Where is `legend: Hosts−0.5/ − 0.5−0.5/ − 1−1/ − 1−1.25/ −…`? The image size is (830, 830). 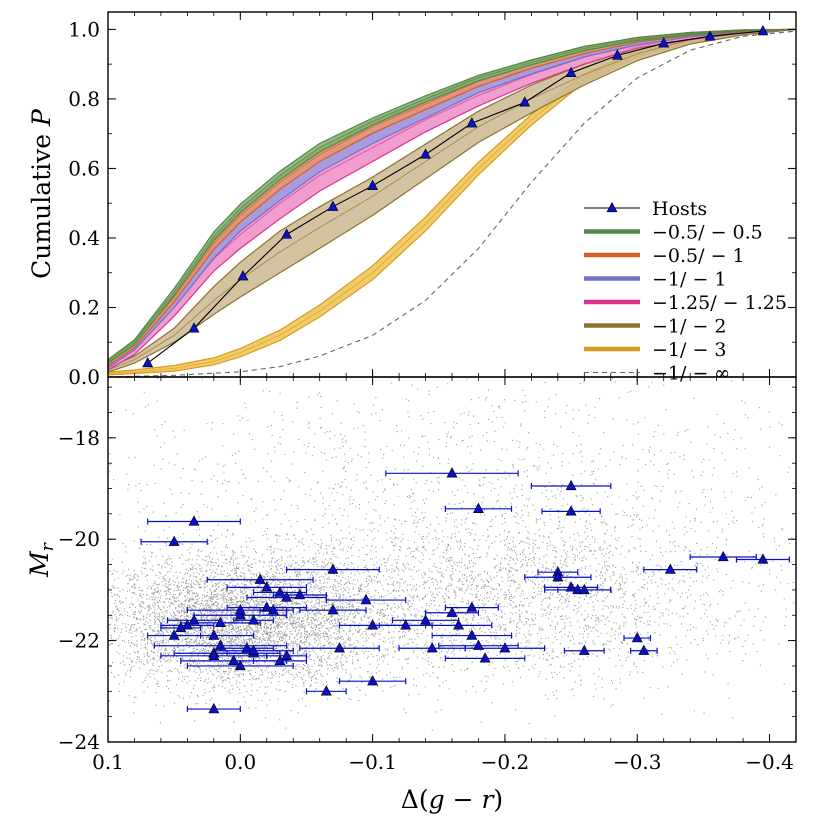
legend: Hosts−0.5/ − 0.5−0.5/ − 1−1/ − 1−1.25/ −… is located at coordinates (685, 291).